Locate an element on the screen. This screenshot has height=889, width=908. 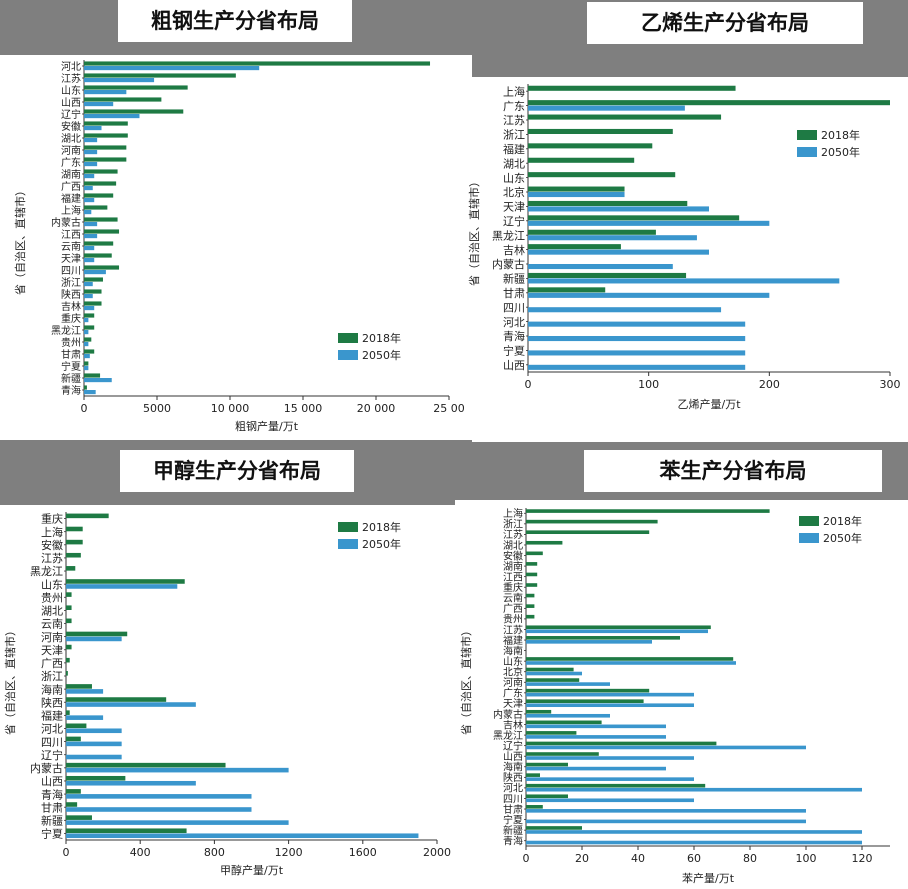
x-tick-label: 20 000 is located at coordinates (376, 408).